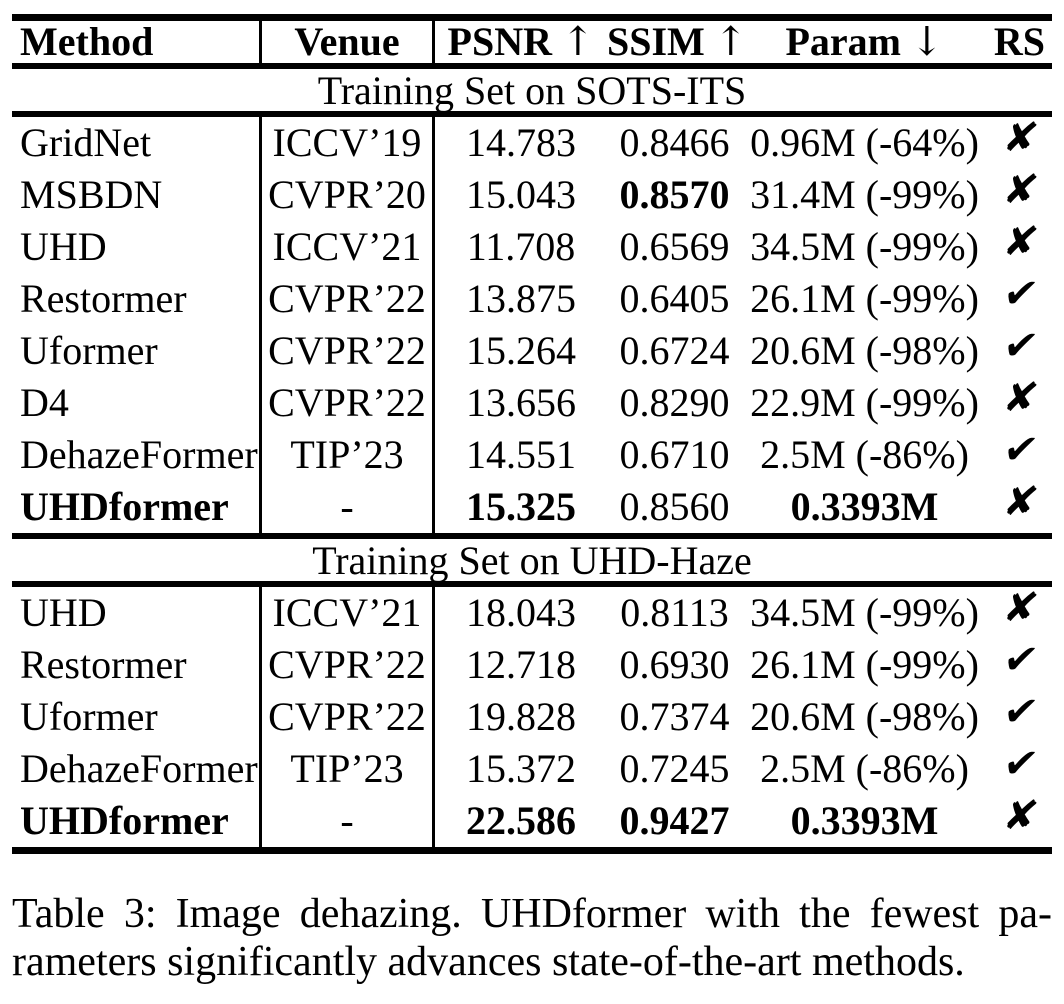  What do you see at coordinates (674, 820) in the screenshot?
I see `cell-ssim: 0.9427` at bounding box center [674, 820].